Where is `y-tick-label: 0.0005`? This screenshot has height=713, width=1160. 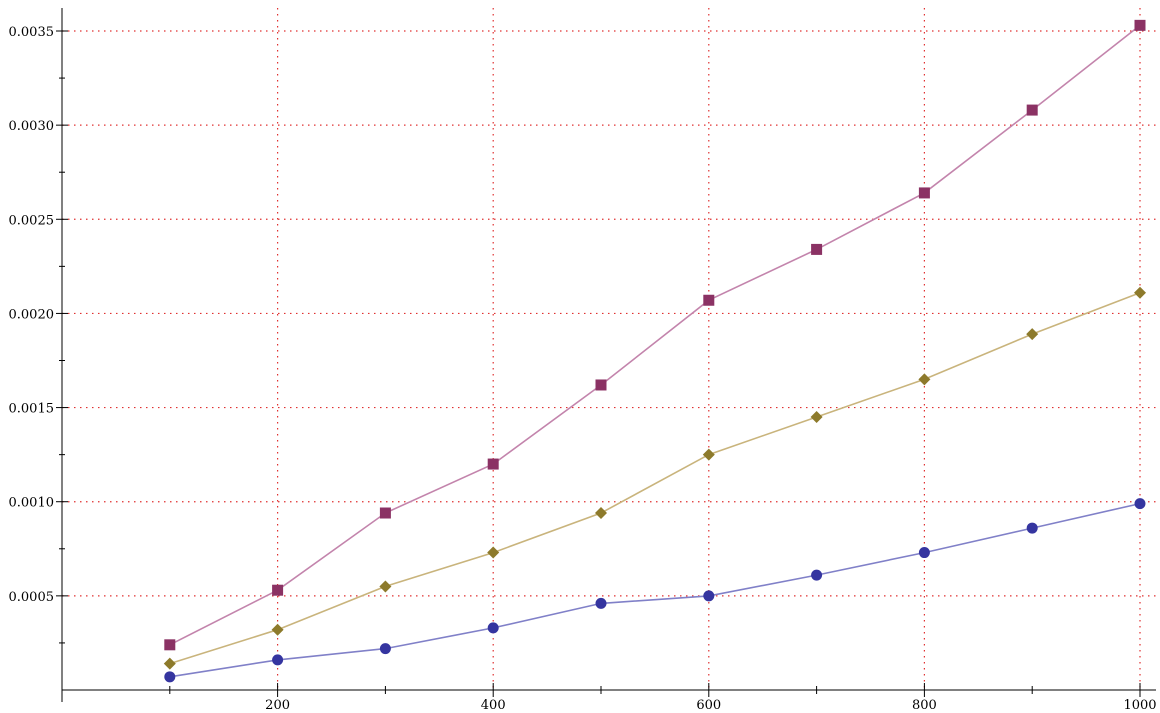 y-tick-label: 0.0005 is located at coordinates (32, 597).